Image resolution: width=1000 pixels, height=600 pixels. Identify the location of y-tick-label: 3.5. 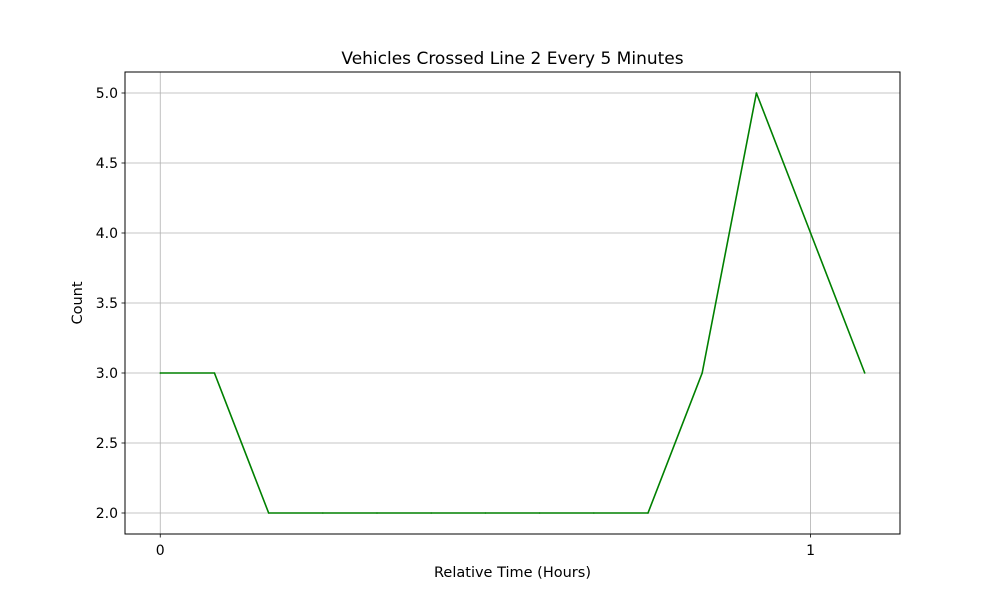
(107, 304).